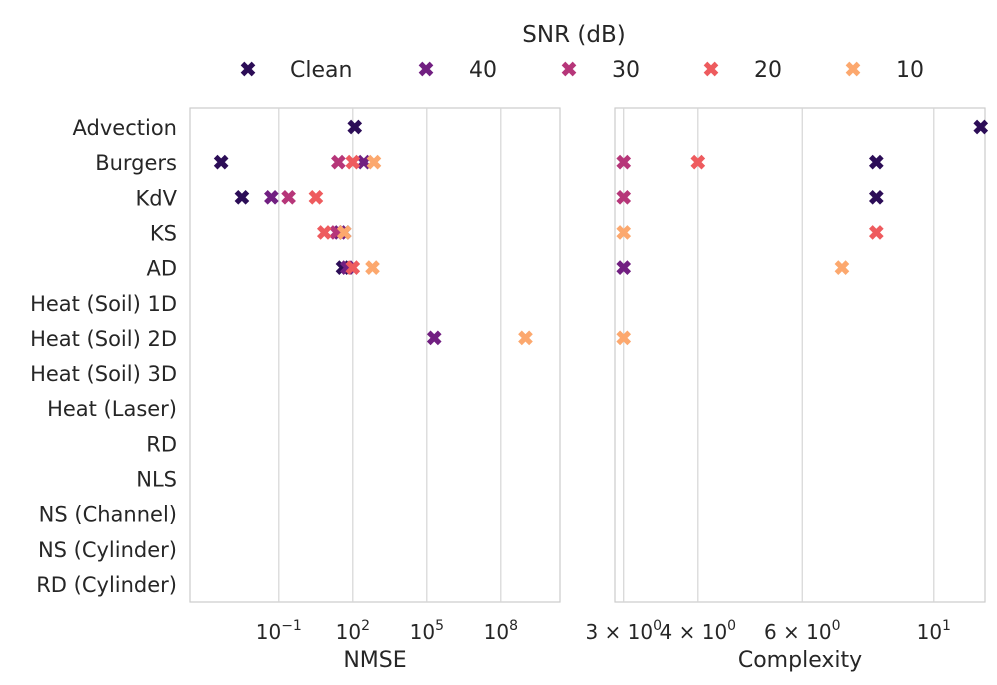  I want to click on legend-label-20: 20, so click(768, 70).